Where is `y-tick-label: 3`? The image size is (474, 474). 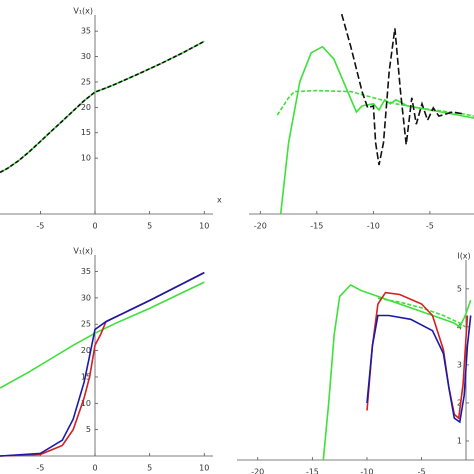
y-tick-label: 3 is located at coordinates (459, 364).